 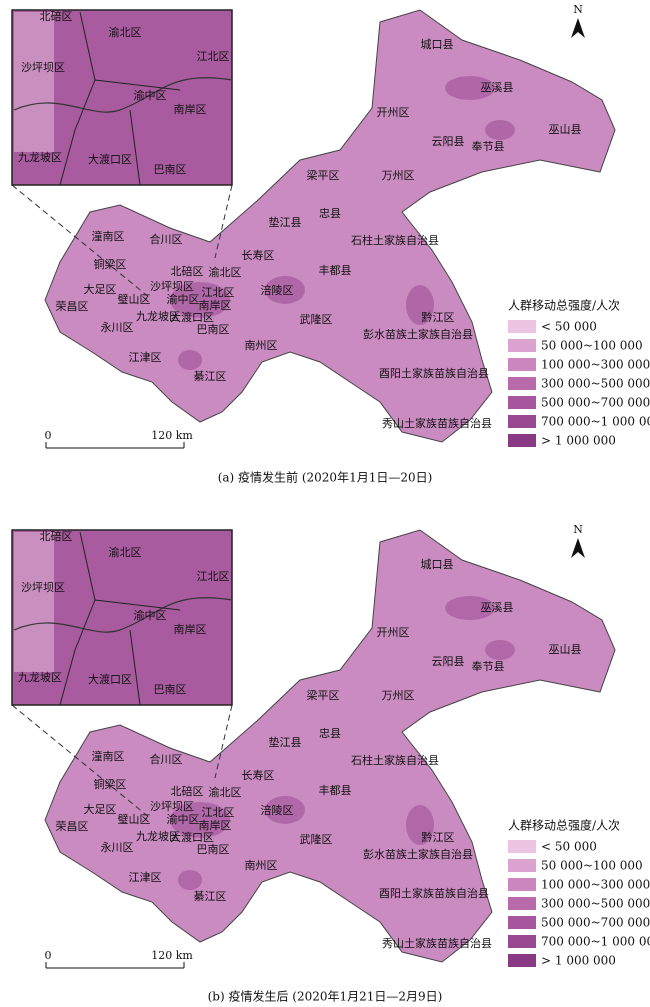 I want to click on inset-label: 江北区, so click(x=213, y=56).